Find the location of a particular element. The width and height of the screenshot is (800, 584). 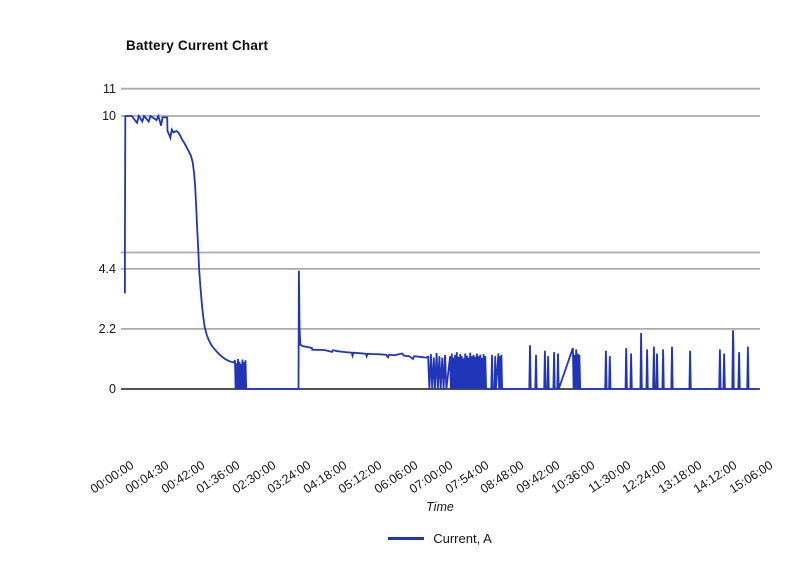

y-tick-label: 0 is located at coordinates (112, 389).